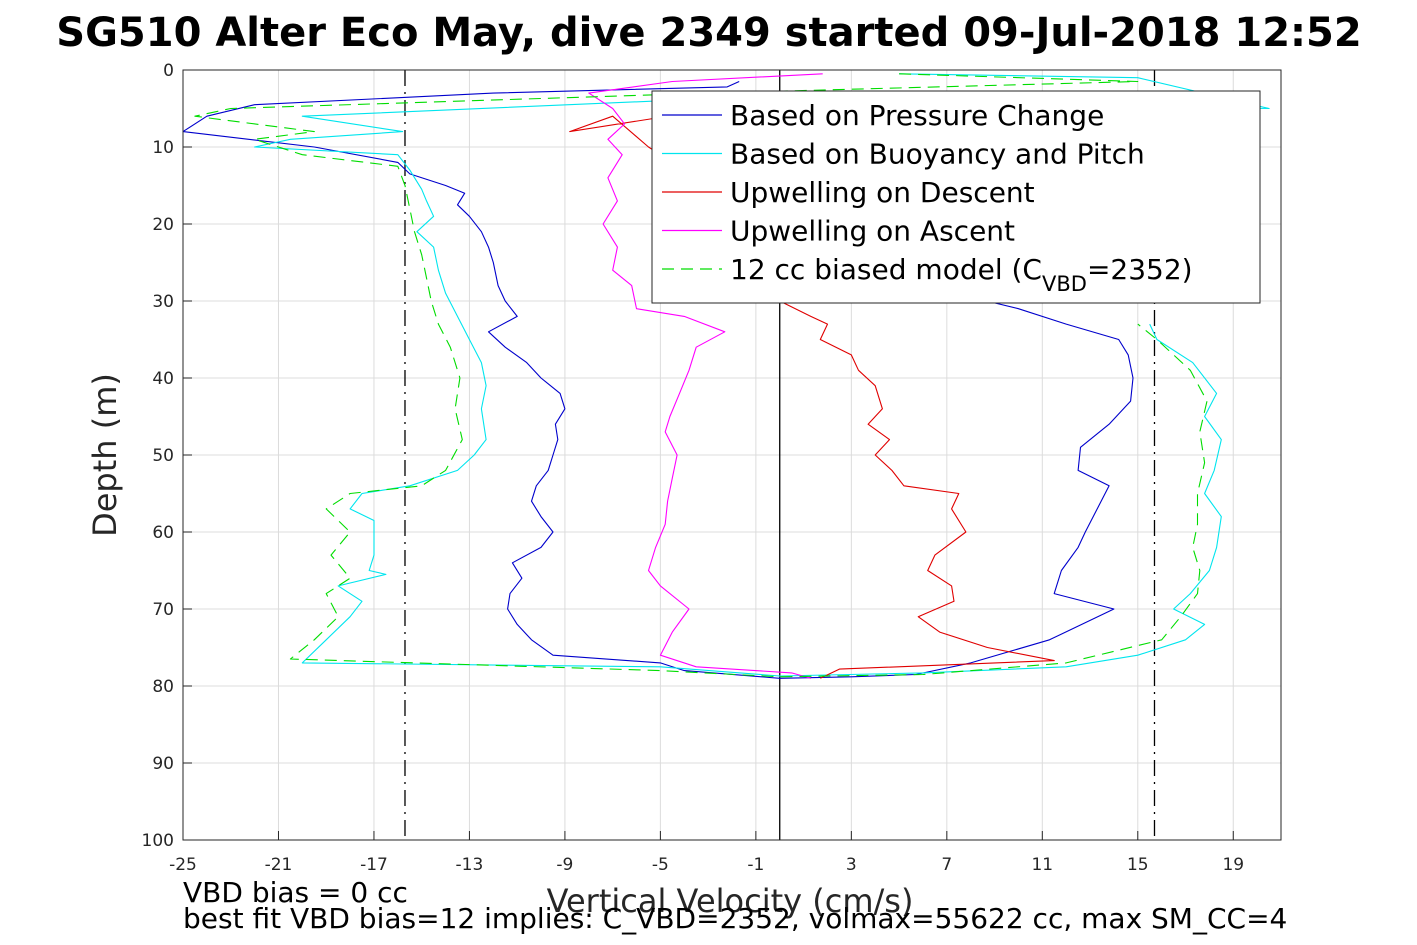 The height and width of the screenshot is (945, 1417). I want to click on vbd-bias-note: VBD bias = 0 cc, so click(295, 892).